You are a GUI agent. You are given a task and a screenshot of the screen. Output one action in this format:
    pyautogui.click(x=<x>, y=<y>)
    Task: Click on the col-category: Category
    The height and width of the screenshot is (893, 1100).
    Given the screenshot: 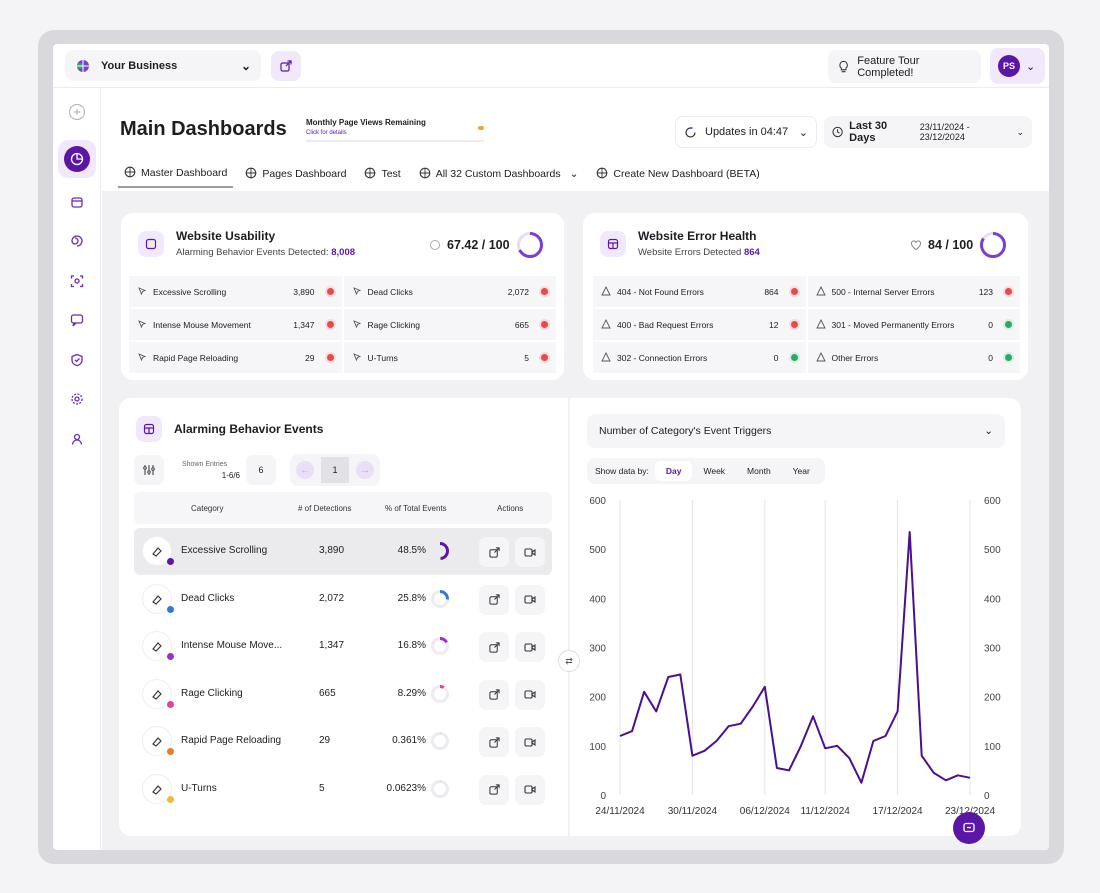 What is the action you would take?
    pyautogui.click(x=207, y=508)
    